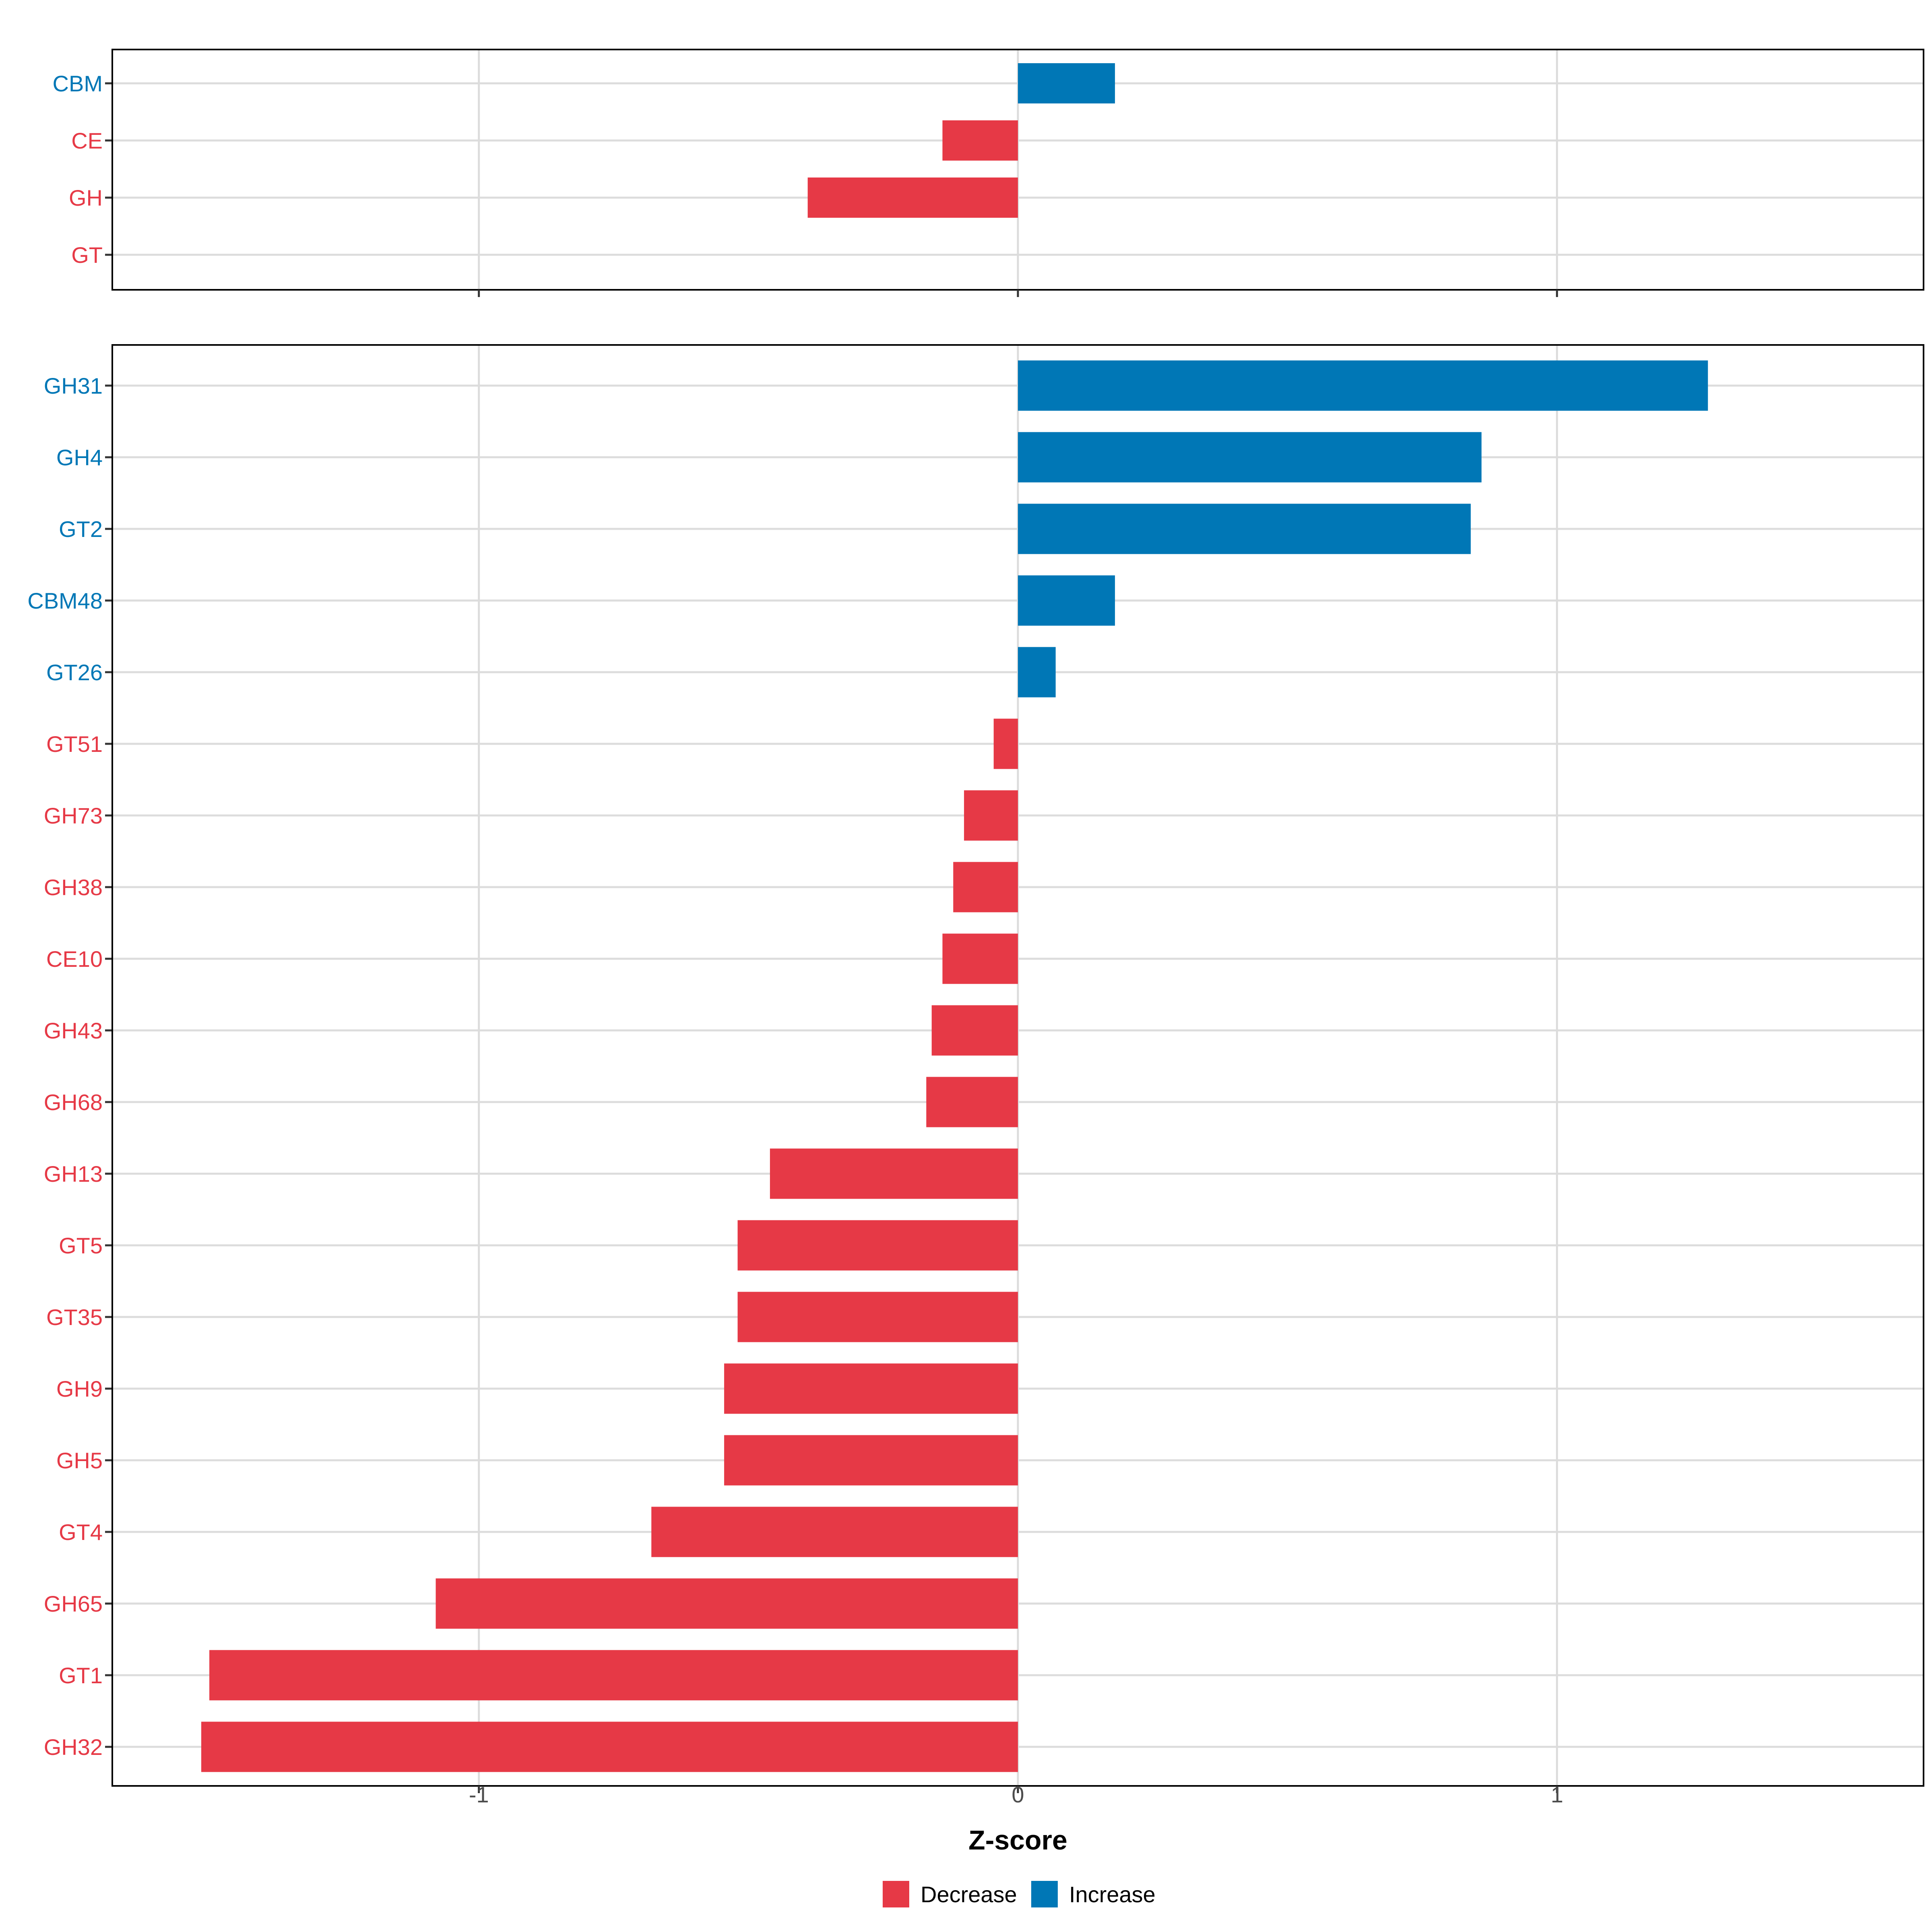  What do you see at coordinates (1363, 385) in the screenshot?
I see `bar-gh31` at bounding box center [1363, 385].